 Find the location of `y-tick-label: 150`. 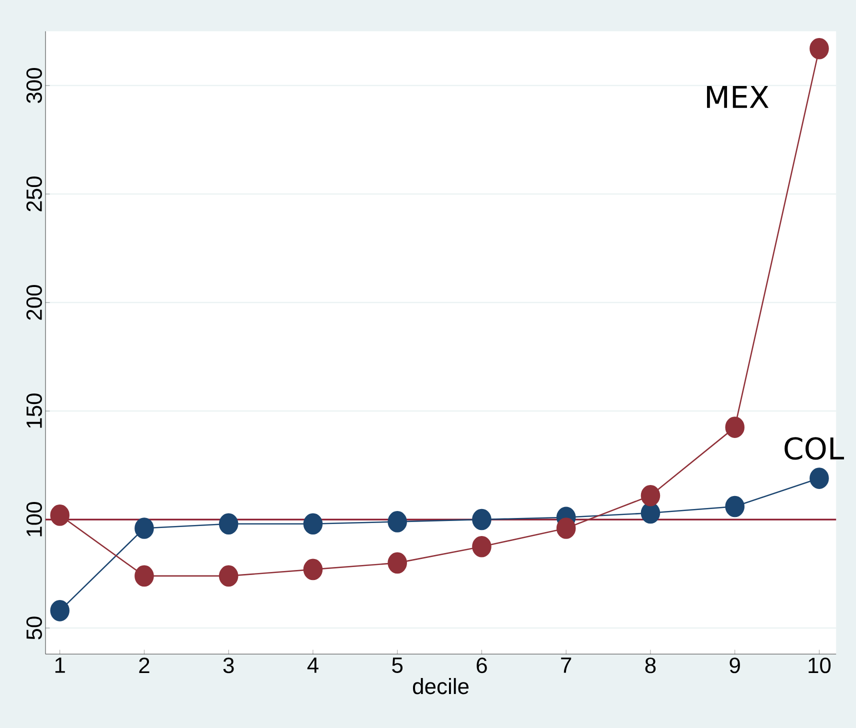

y-tick-label: 150 is located at coordinates (34, 411).